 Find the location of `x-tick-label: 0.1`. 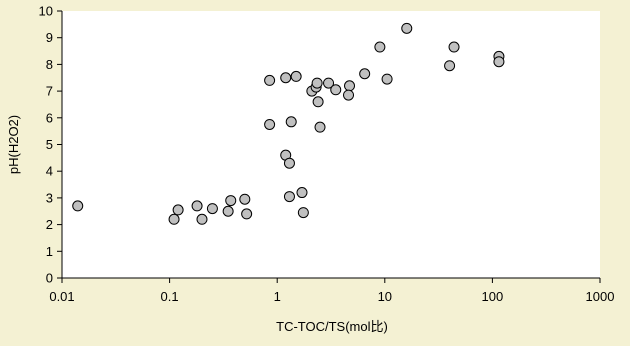

x-tick-label: 0.1 is located at coordinates (170, 296).